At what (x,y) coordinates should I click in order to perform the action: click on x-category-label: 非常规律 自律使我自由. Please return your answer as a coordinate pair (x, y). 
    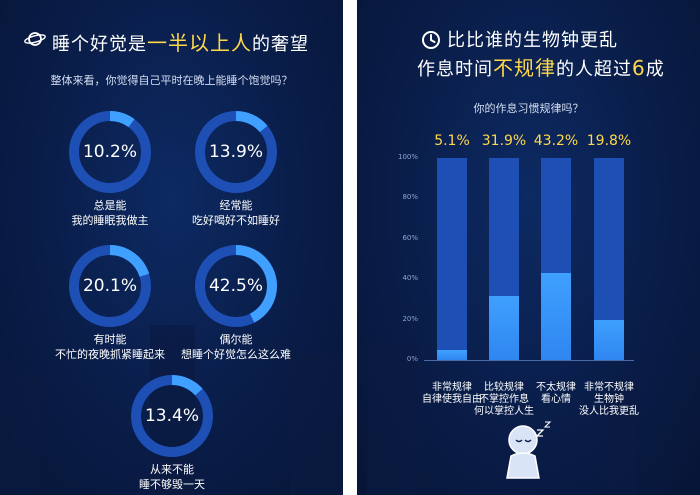
    Looking at the image, I should click on (452, 394).